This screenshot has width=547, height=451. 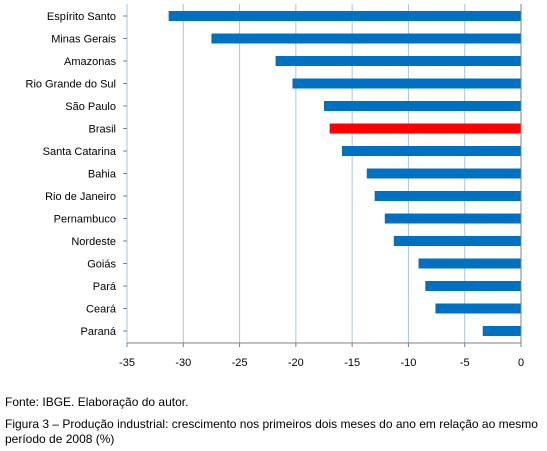 I want to click on category-label: Minas Gerais, so click(x=83, y=40).